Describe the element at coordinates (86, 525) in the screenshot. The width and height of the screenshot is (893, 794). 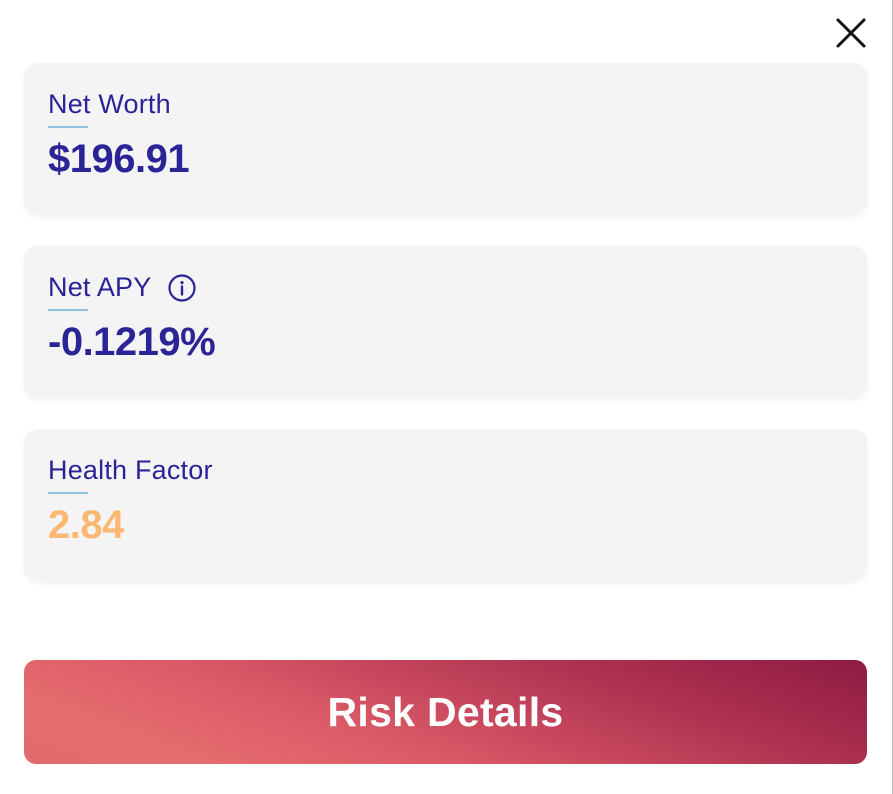
I see `health-factor-value: 2.84` at that location.